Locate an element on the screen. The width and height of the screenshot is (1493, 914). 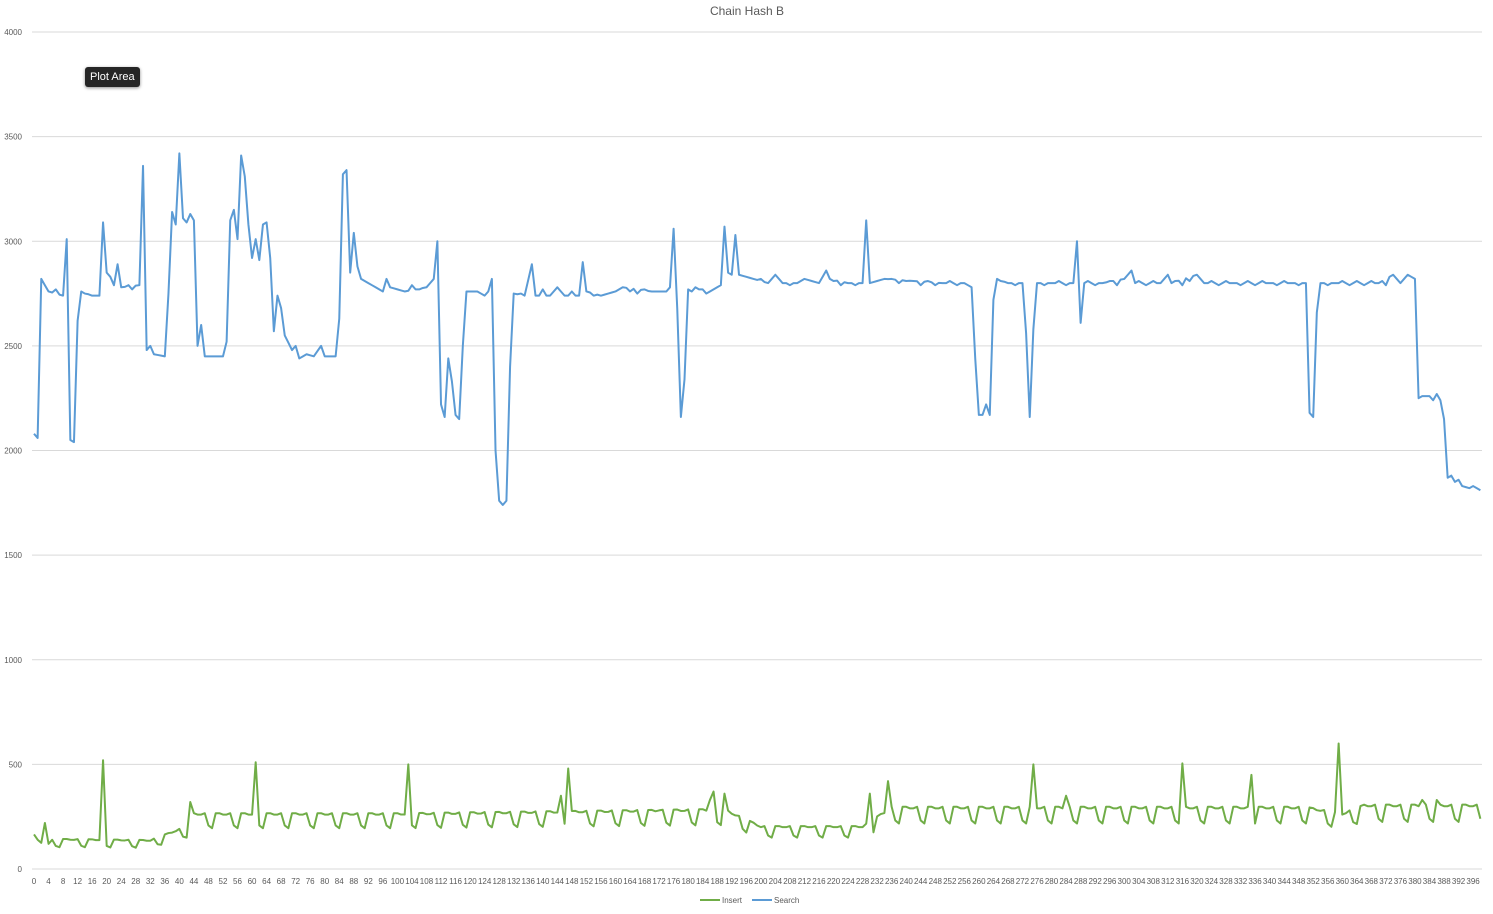
x-tick-label-152: 152 is located at coordinates (587, 881).